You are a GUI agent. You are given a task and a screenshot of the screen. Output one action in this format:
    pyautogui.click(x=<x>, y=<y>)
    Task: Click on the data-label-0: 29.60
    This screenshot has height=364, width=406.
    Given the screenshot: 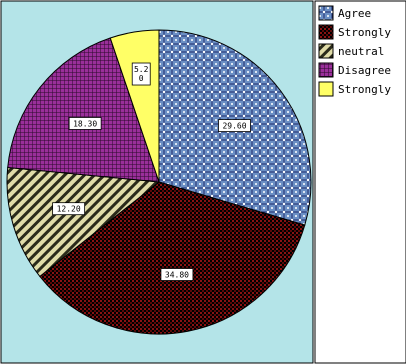 What is the action you would take?
    pyautogui.click(x=234, y=125)
    